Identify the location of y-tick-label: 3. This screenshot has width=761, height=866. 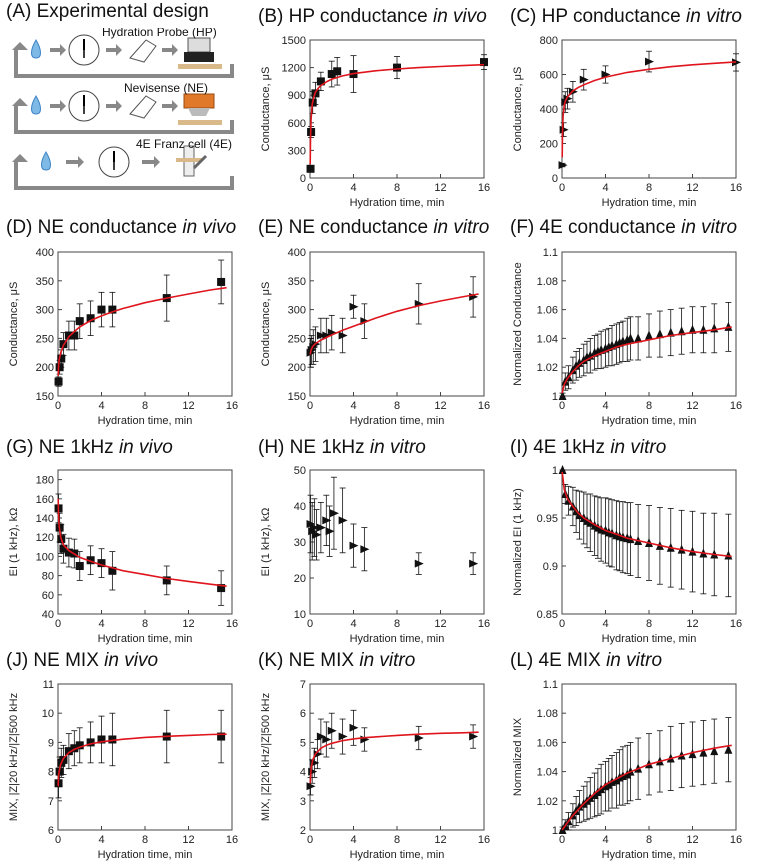
(303, 802).